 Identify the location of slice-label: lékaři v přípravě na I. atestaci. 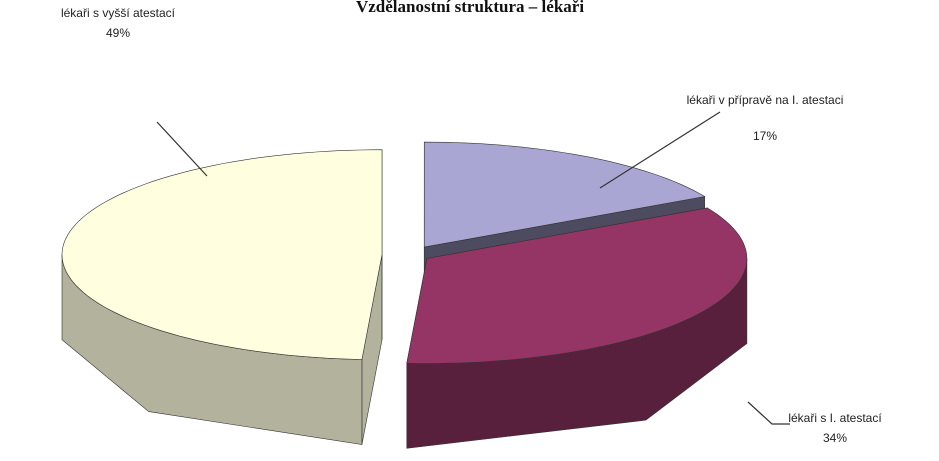
(765, 100).